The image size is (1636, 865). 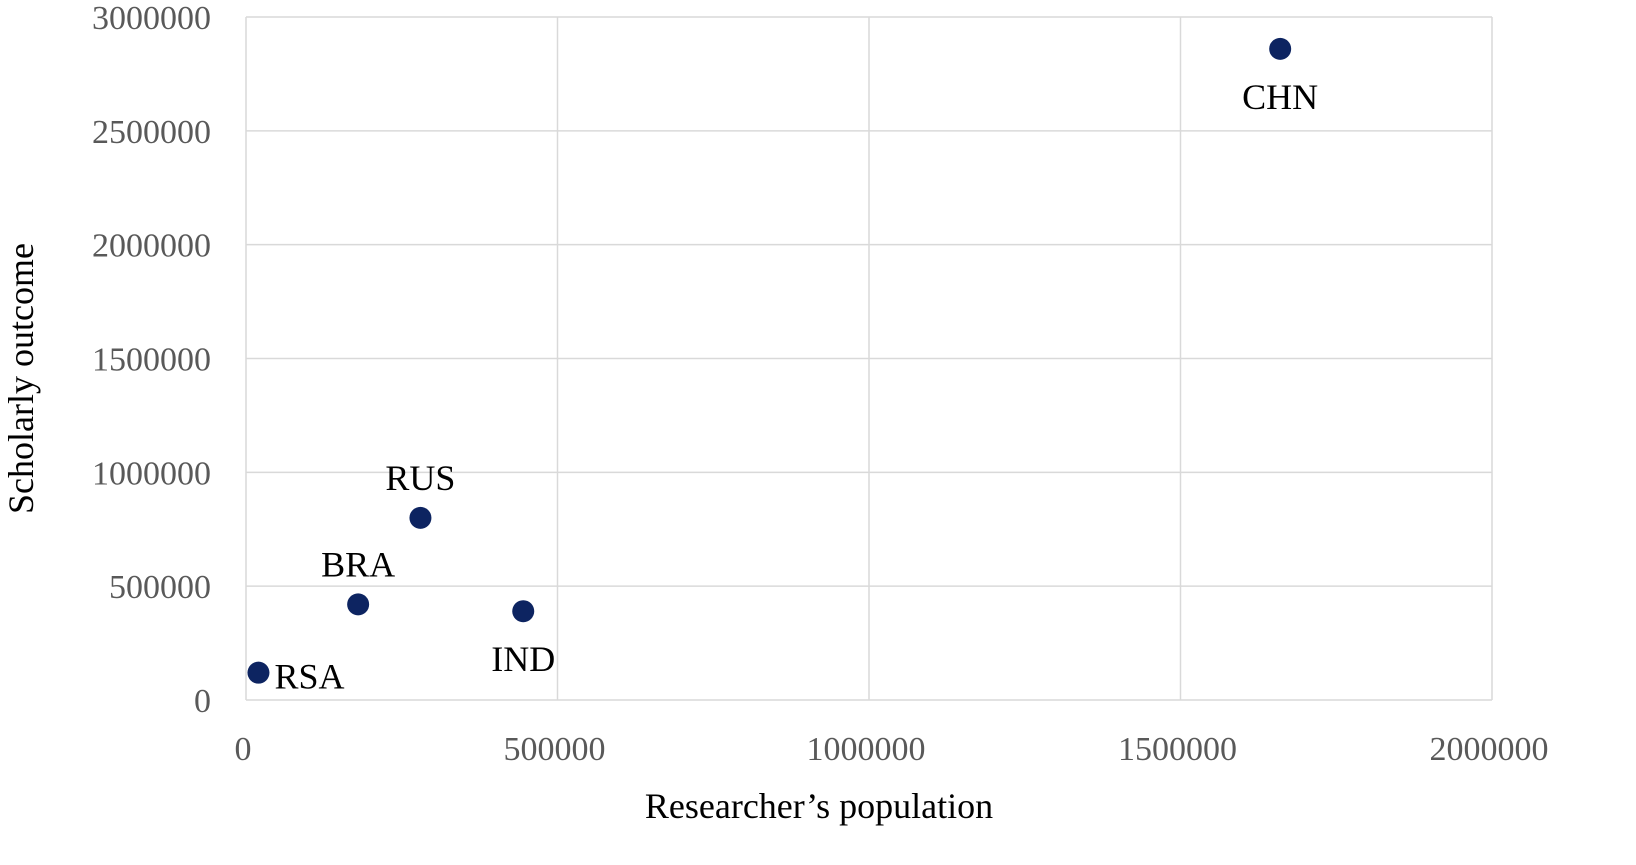 What do you see at coordinates (21, 378) in the screenshot?
I see `y-axis-title: Scholarly outcome` at bounding box center [21, 378].